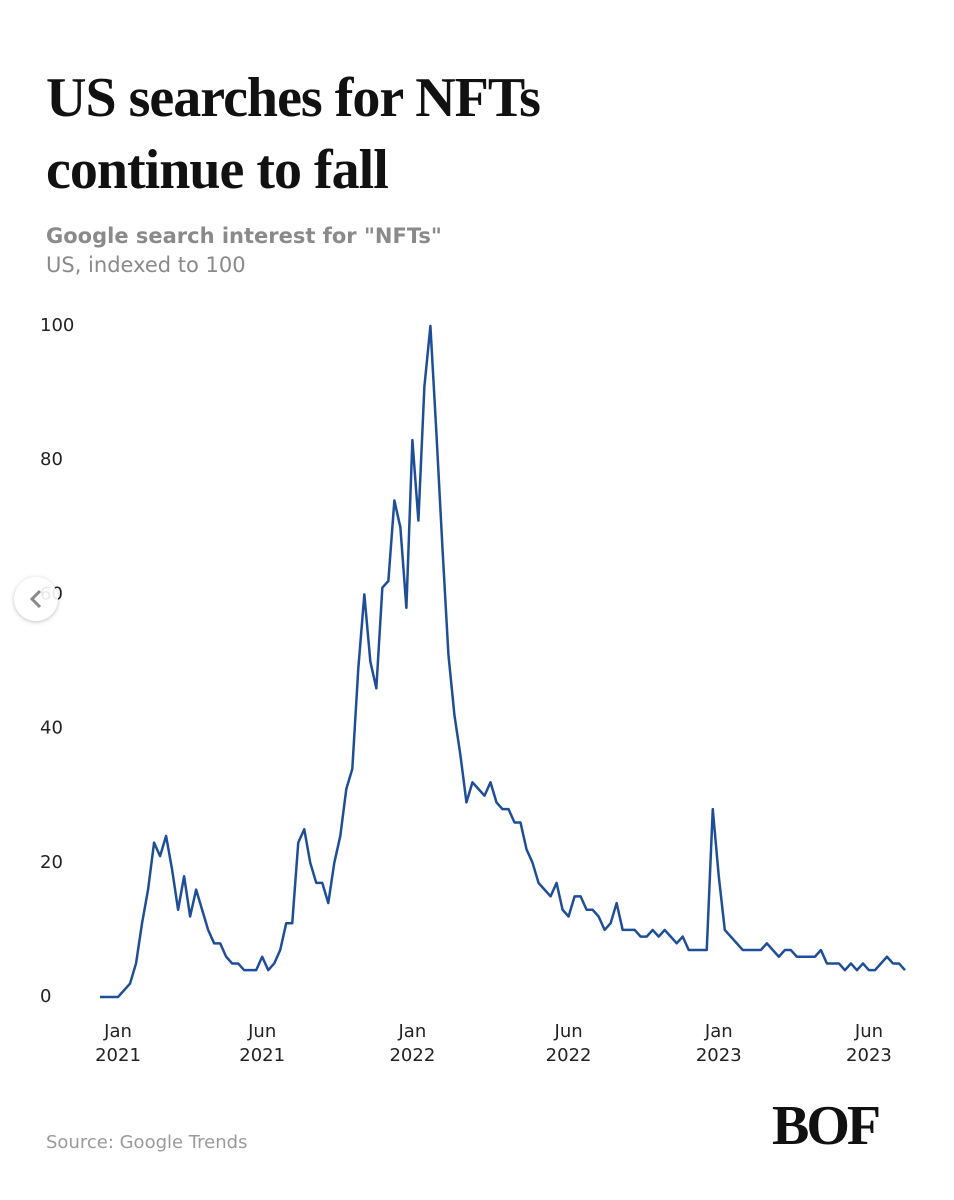 Image resolution: width=954 pixels, height=1200 pixels. What do you see at coordinates (51, 728) in the screenshot?
I see `y-tick-label: 40` at bounding box center [51, 728].